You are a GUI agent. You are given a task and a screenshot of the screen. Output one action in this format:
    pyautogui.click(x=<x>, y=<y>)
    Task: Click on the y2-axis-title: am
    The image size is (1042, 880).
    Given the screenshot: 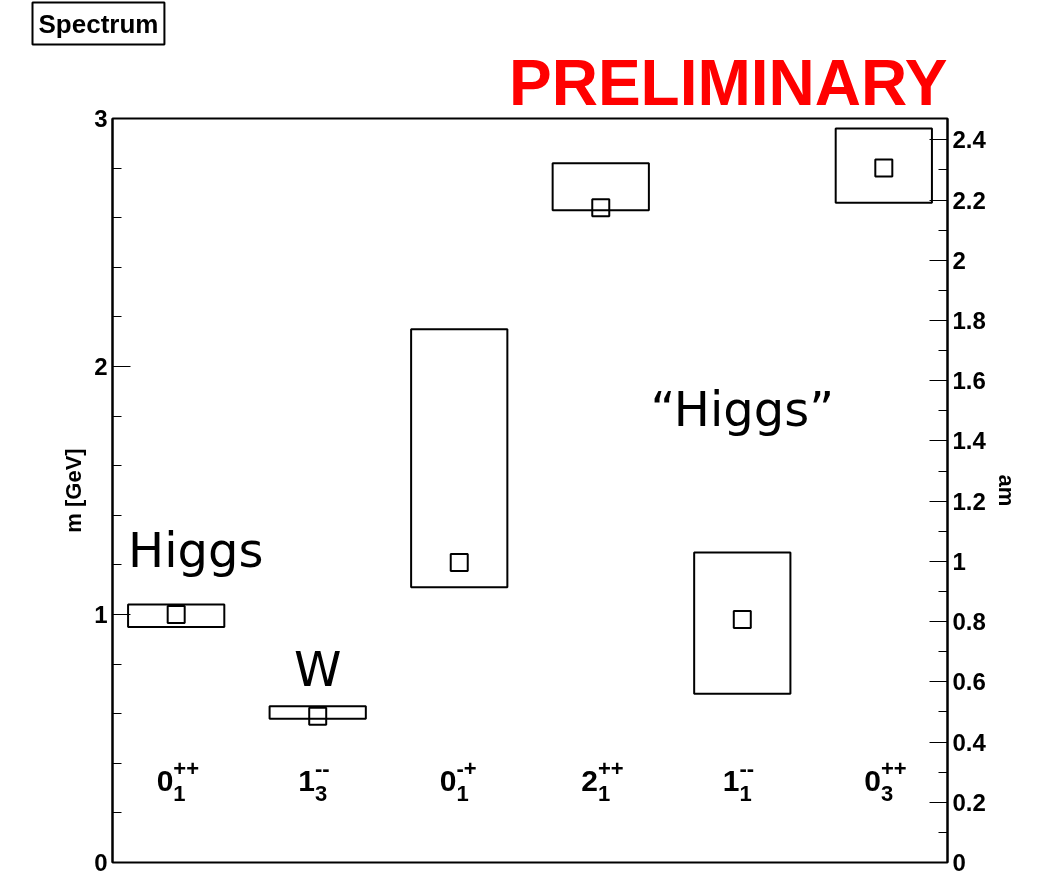 What is the action you would take?
    pyautogui.click(x=1006, y=490)
    